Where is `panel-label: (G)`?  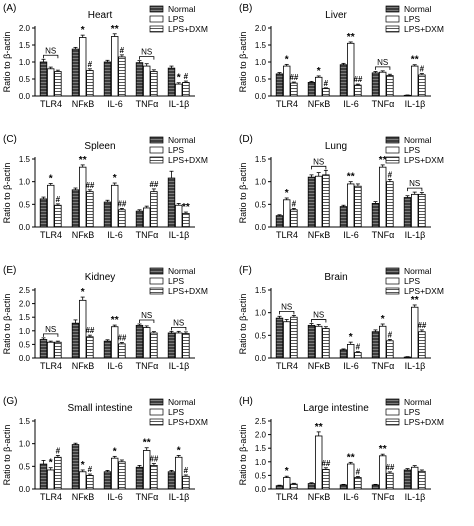 panel-label: (G) is located at coordinates (10, 401).